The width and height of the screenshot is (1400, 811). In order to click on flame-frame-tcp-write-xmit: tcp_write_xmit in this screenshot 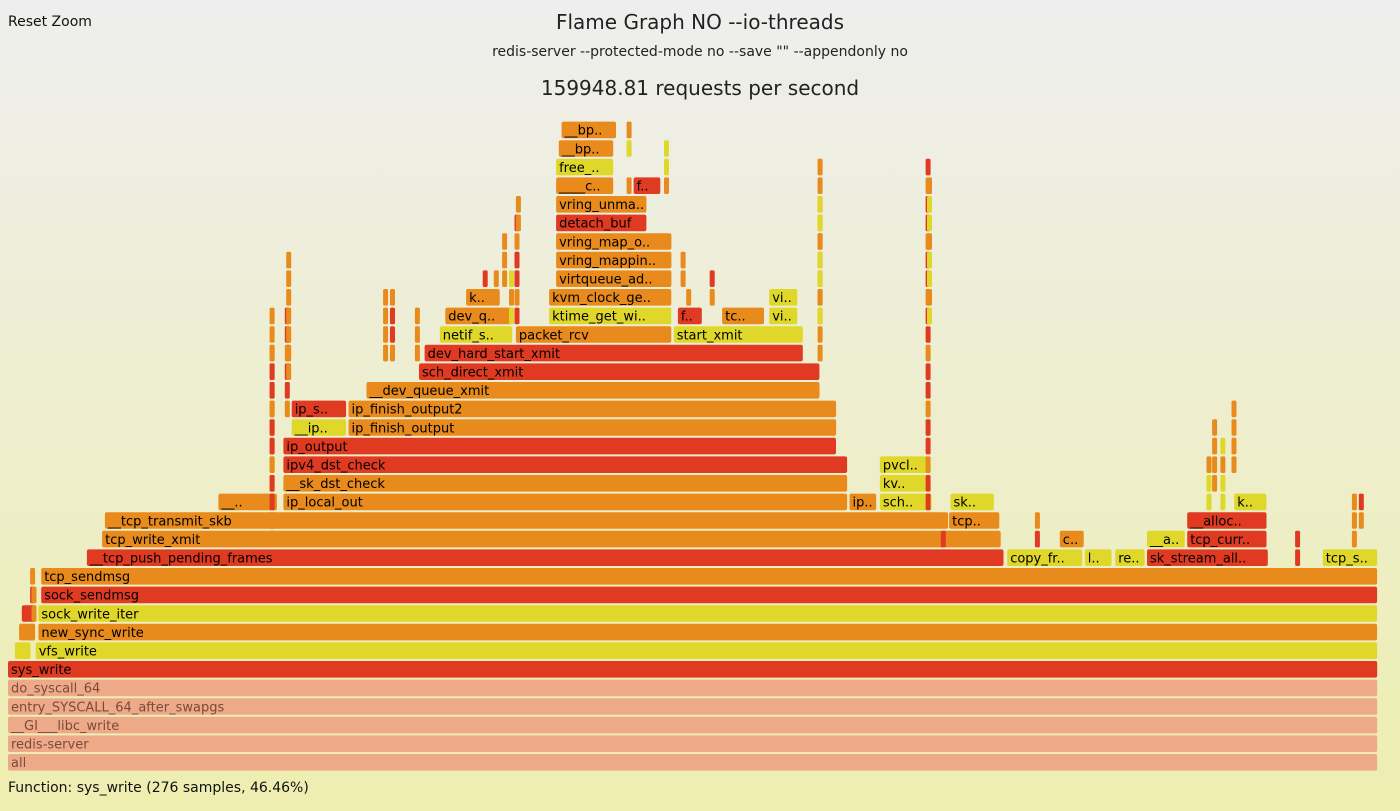, I will do `click(551, 539)`.